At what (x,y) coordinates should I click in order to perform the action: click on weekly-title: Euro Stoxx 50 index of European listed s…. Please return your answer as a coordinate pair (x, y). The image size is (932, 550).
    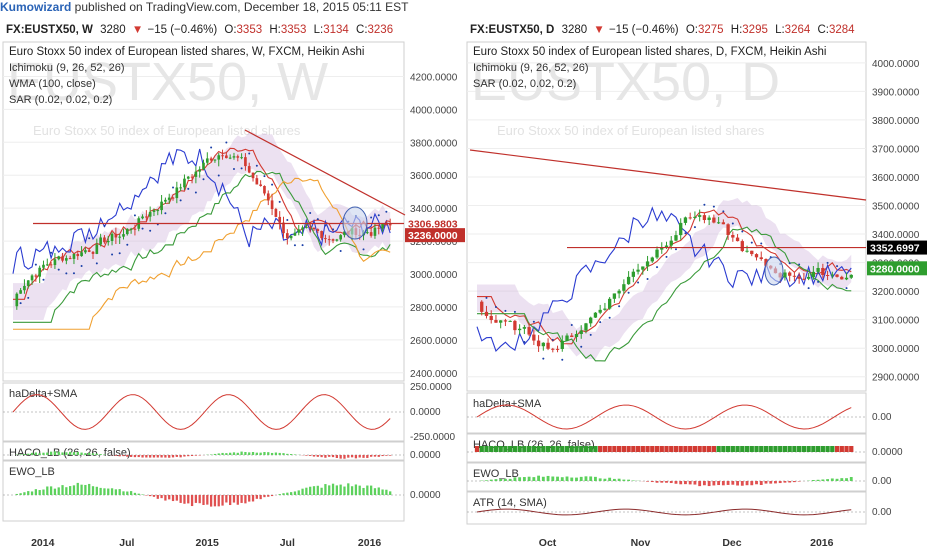
    Looking at the image, I should click on (186, 52).